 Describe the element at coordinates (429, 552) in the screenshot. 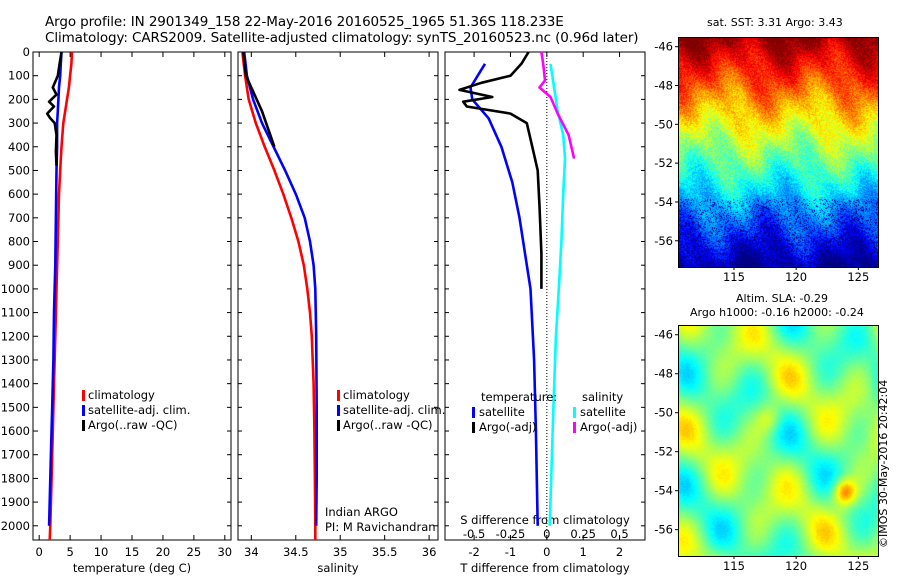

I see `x-tick-label: 36` at that location.